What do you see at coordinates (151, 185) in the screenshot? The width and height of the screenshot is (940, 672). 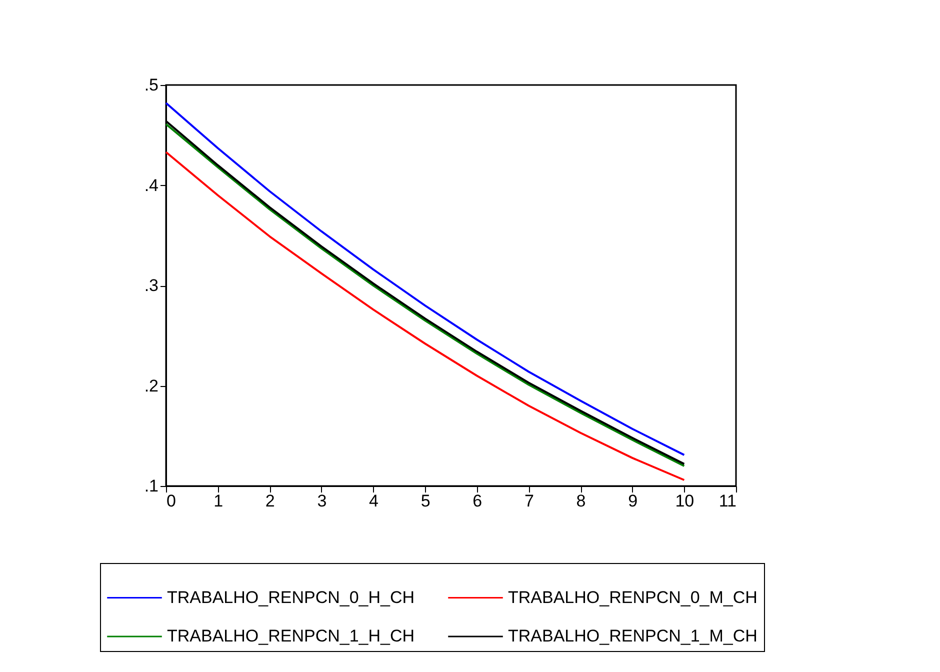 I see `y-tick-label: .4` at bounding box center [151, 185].